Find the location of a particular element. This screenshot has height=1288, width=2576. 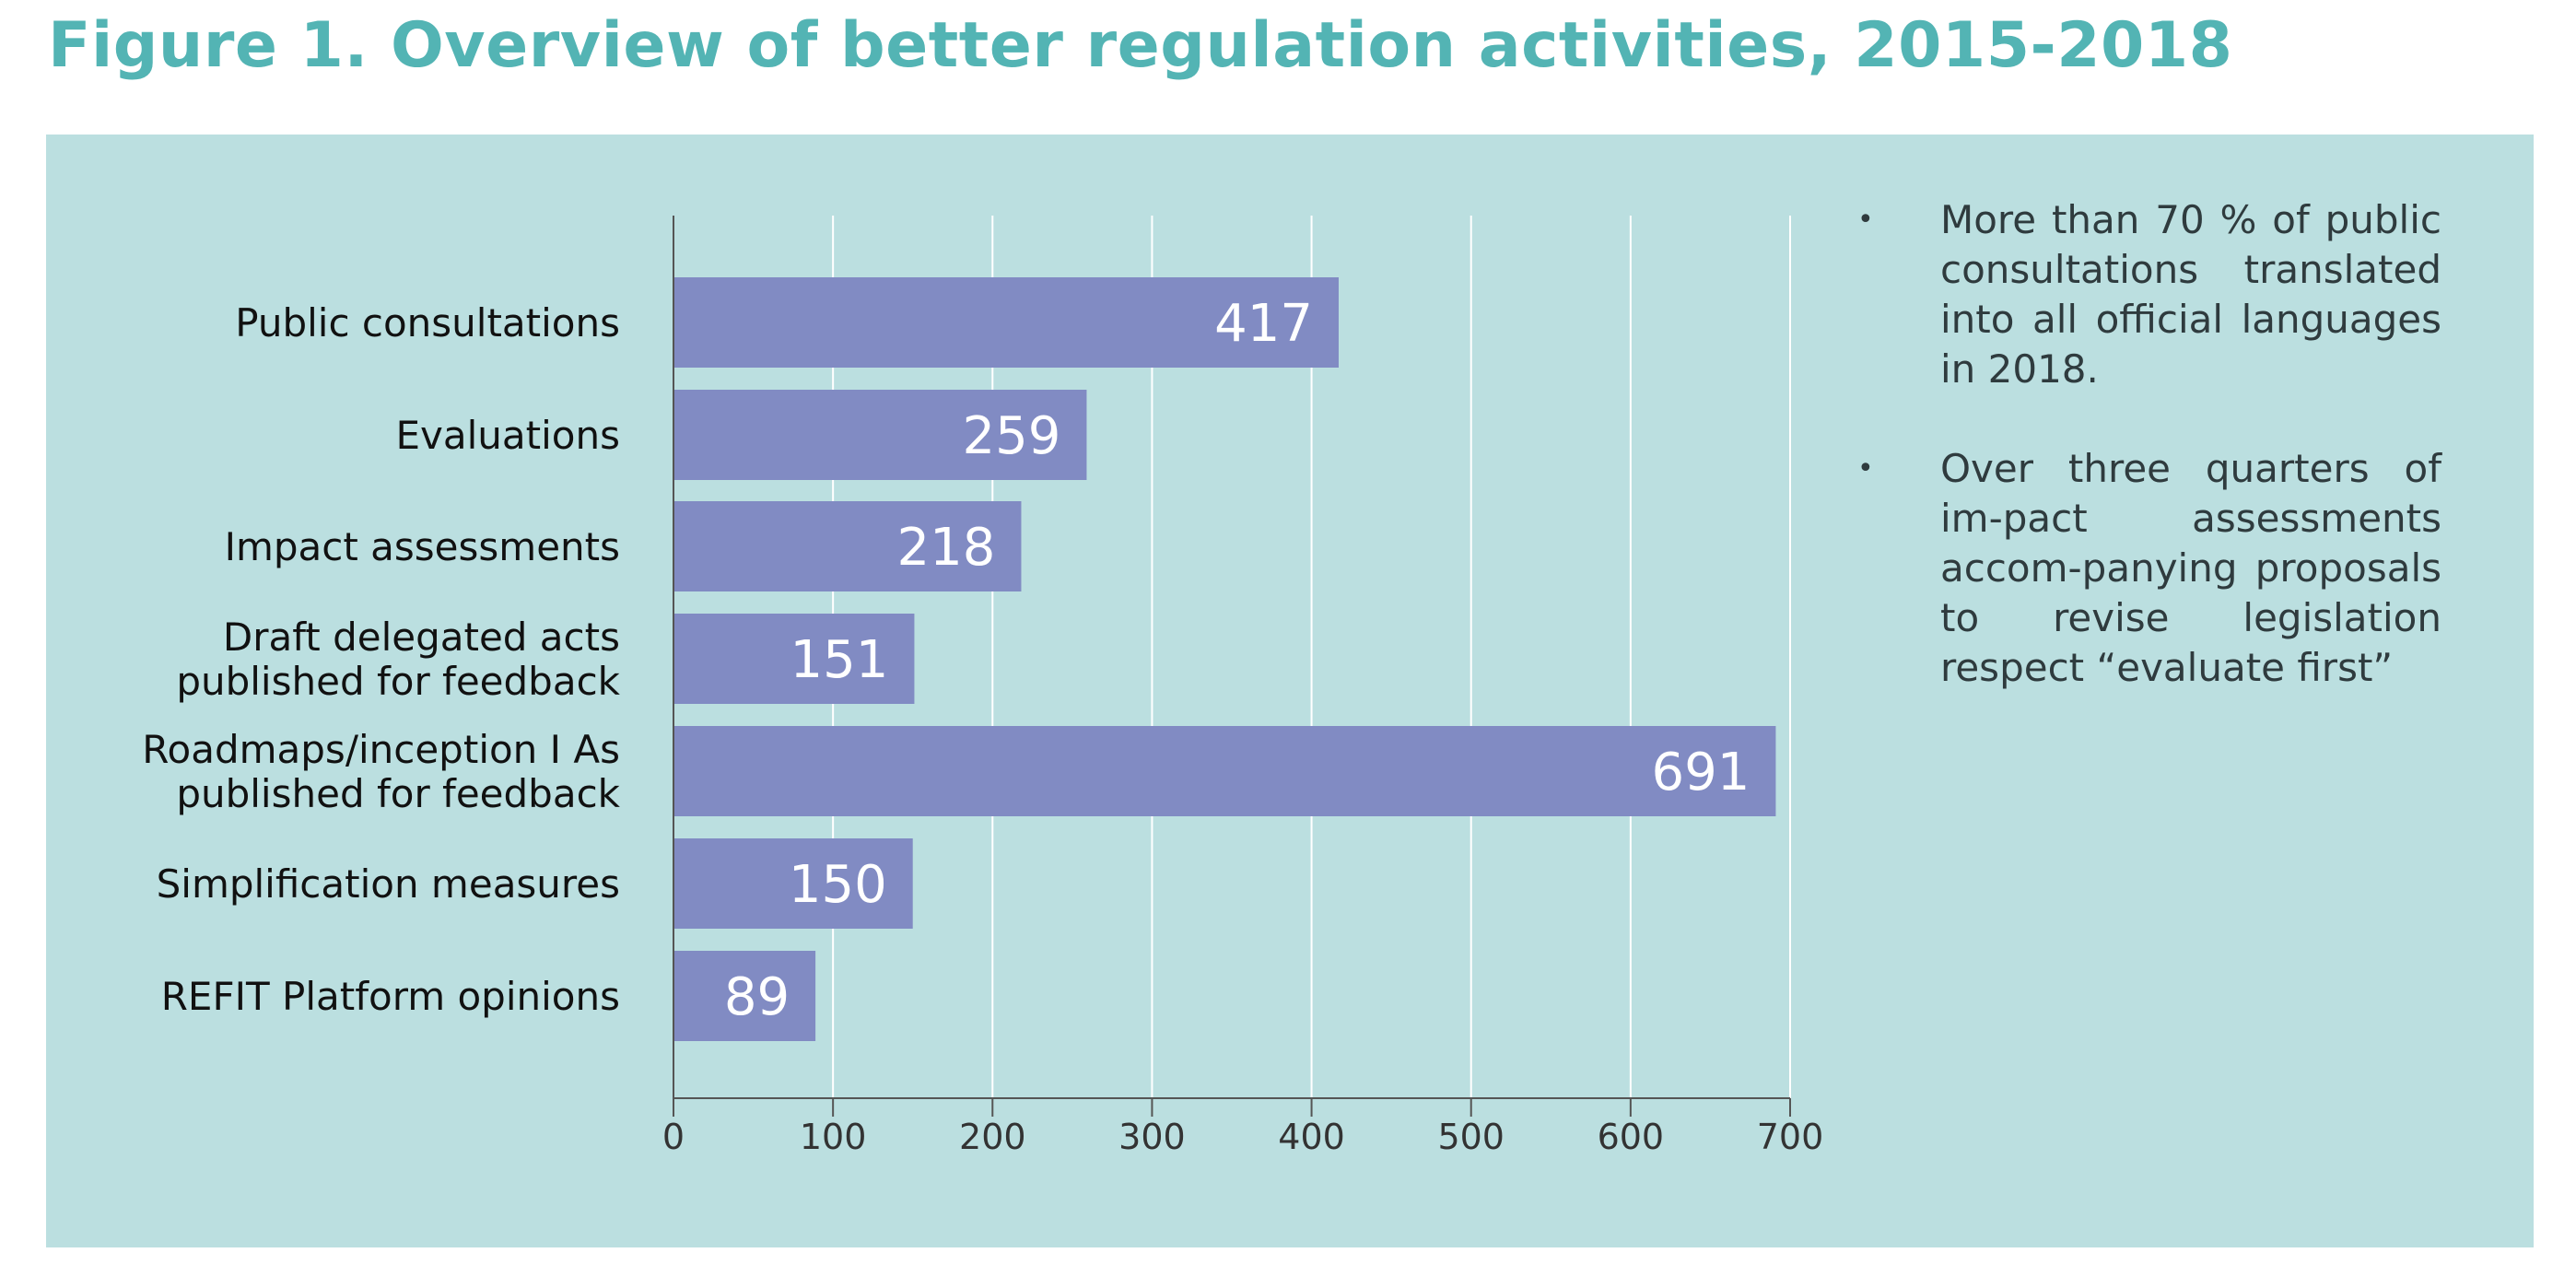

x-tick-label: 200 is located at coordinates (993, 1137).